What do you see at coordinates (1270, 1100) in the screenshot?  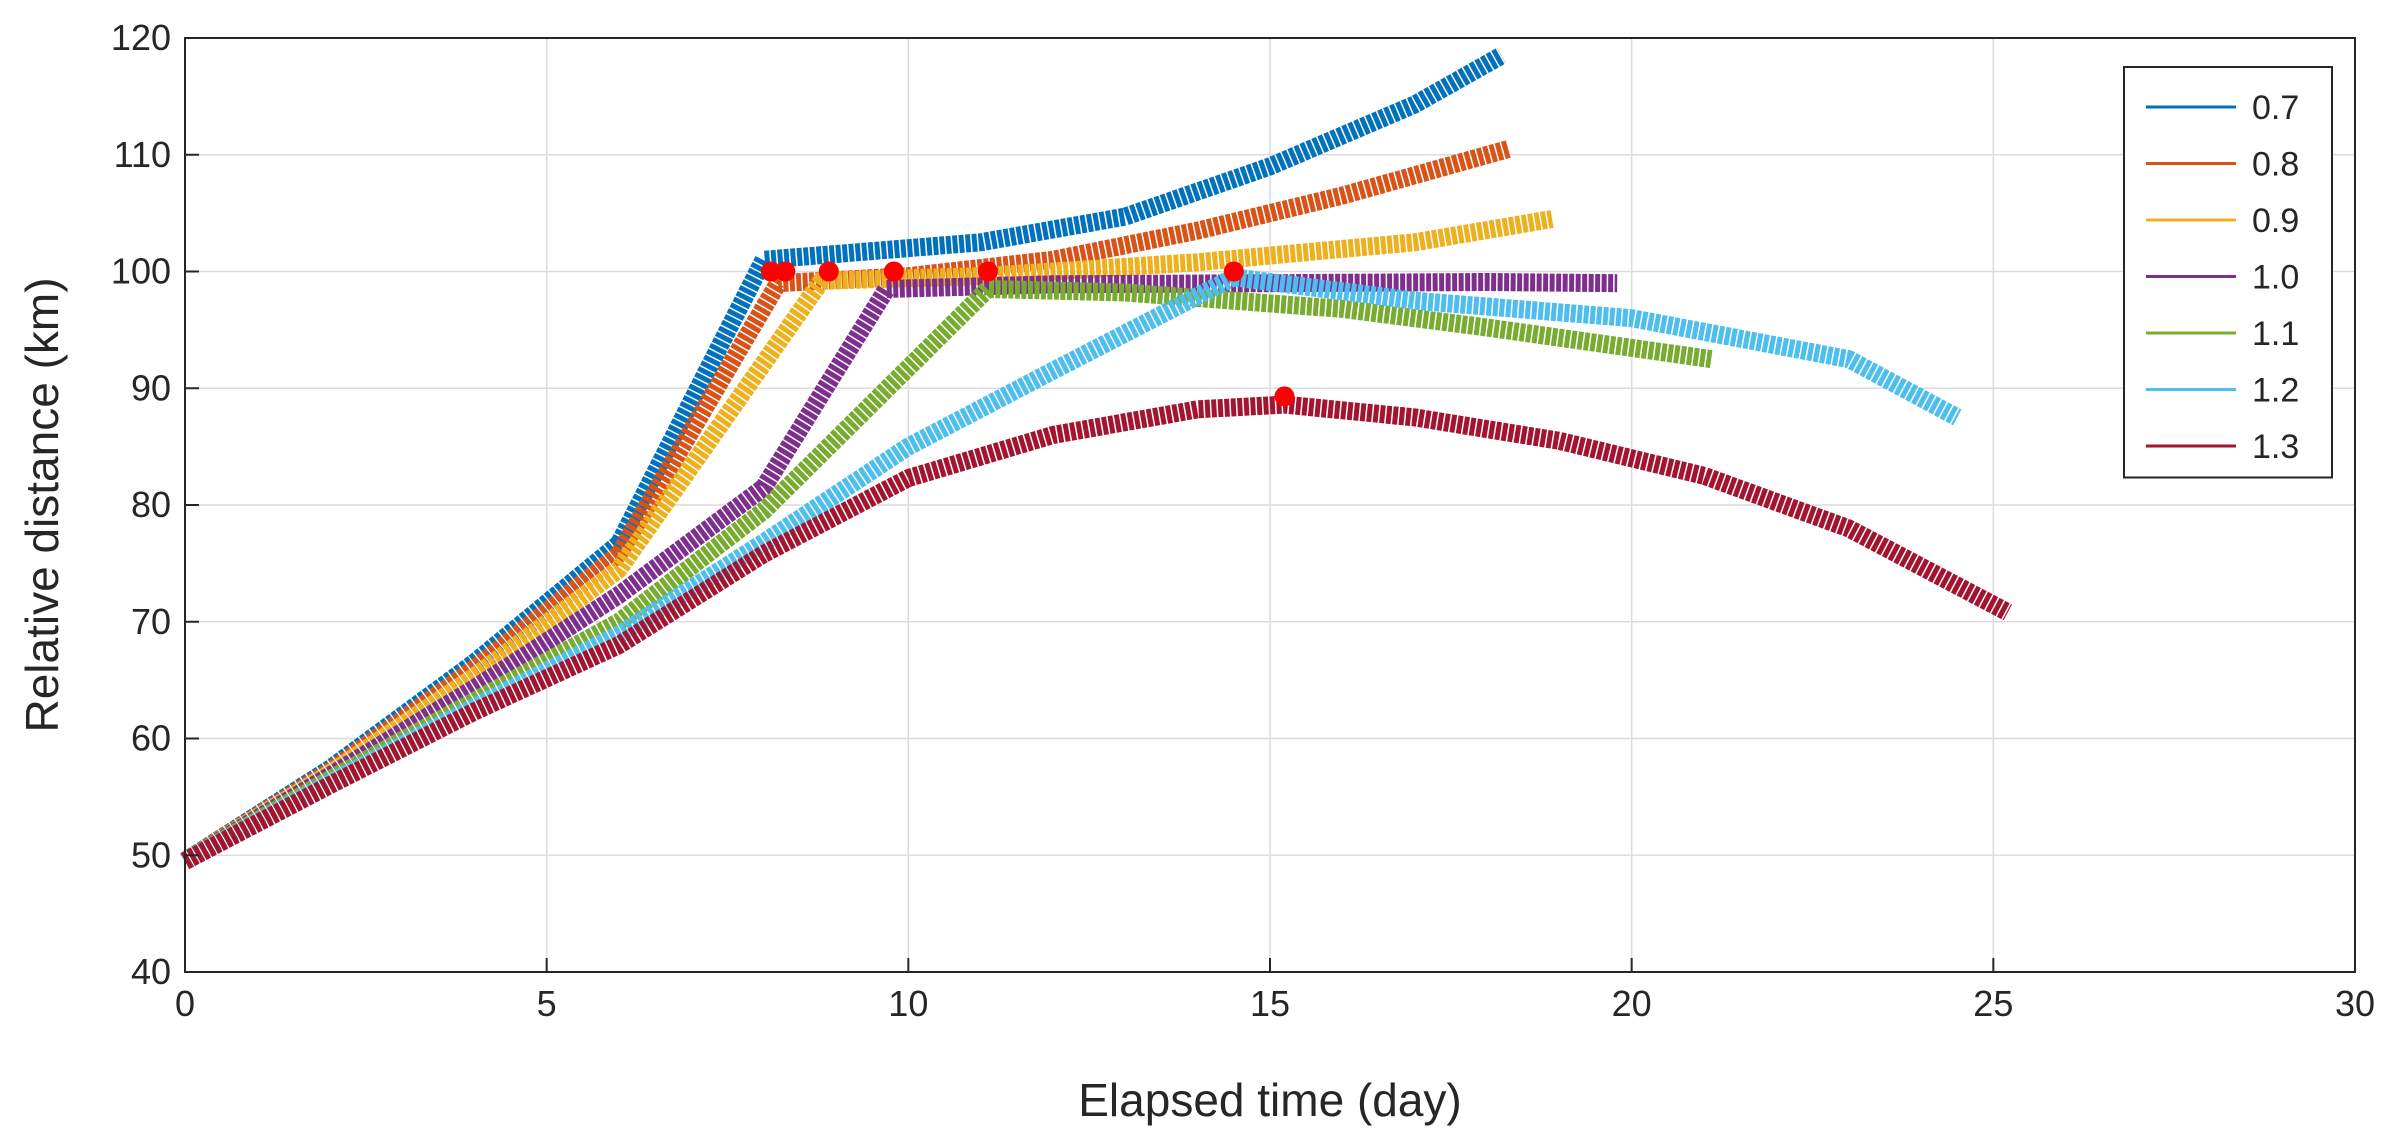 I see `x-axis-title: Elapsed time (day)` at bounding box center [1270, 1100].